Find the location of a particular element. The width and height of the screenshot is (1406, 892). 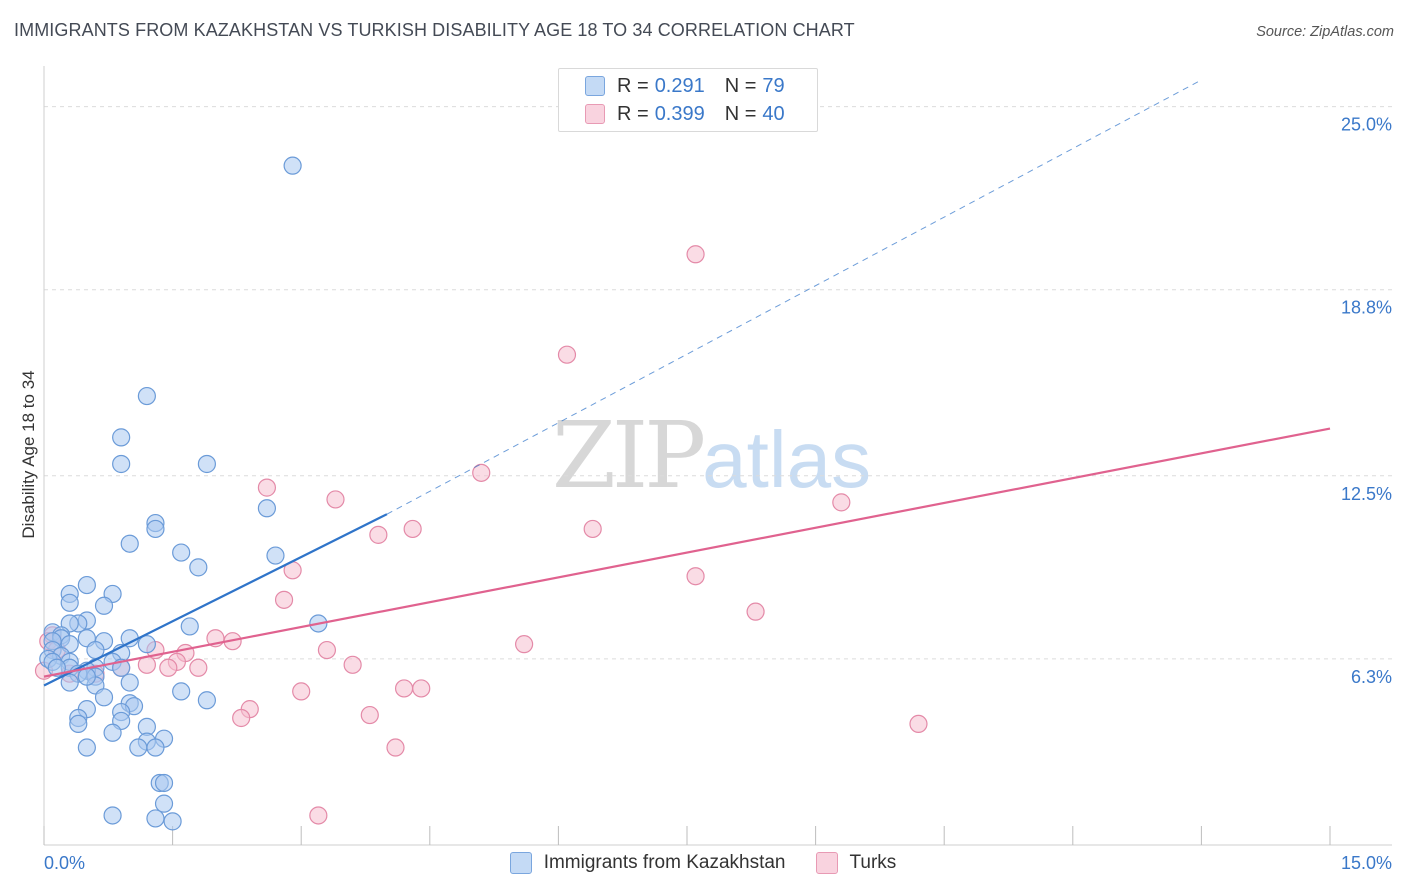

legend-item-kazakhstan: Immigrants from Kazakhstan is located at coordinates (647, 863).